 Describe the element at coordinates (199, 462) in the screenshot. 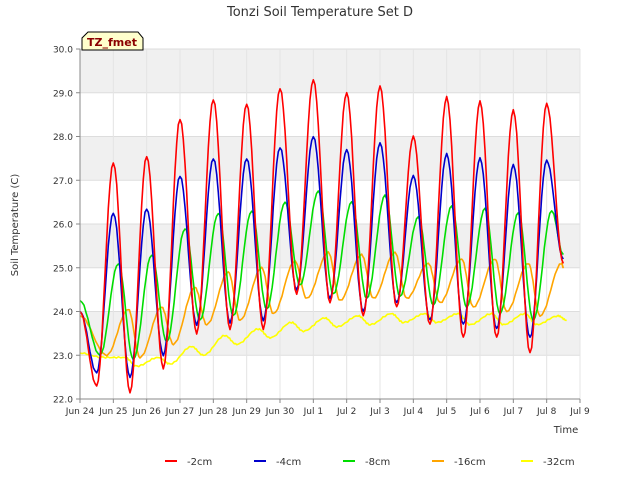

I see `legend-label: -2cm` at that location.